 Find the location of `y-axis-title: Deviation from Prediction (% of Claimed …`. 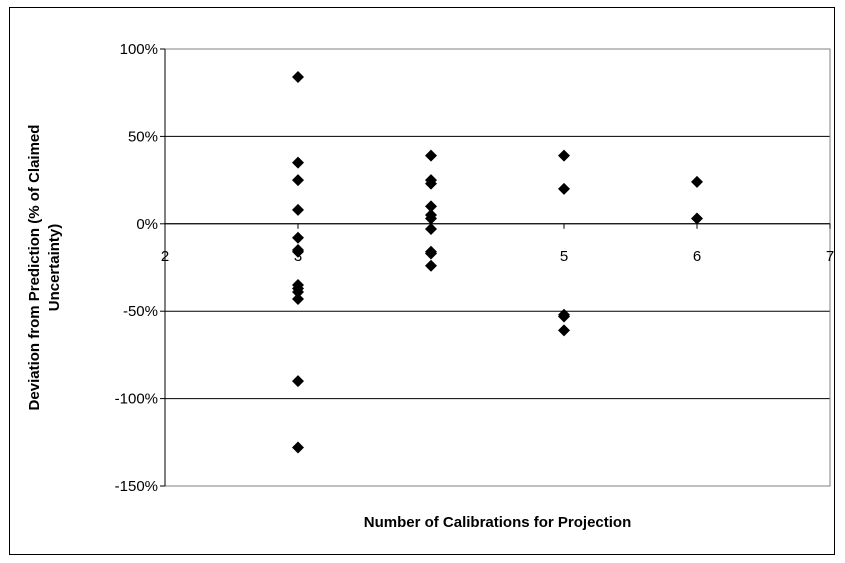

y-axis-title: Deviation from Prediction (% of Claimed … is located at coordinates (44, 268).